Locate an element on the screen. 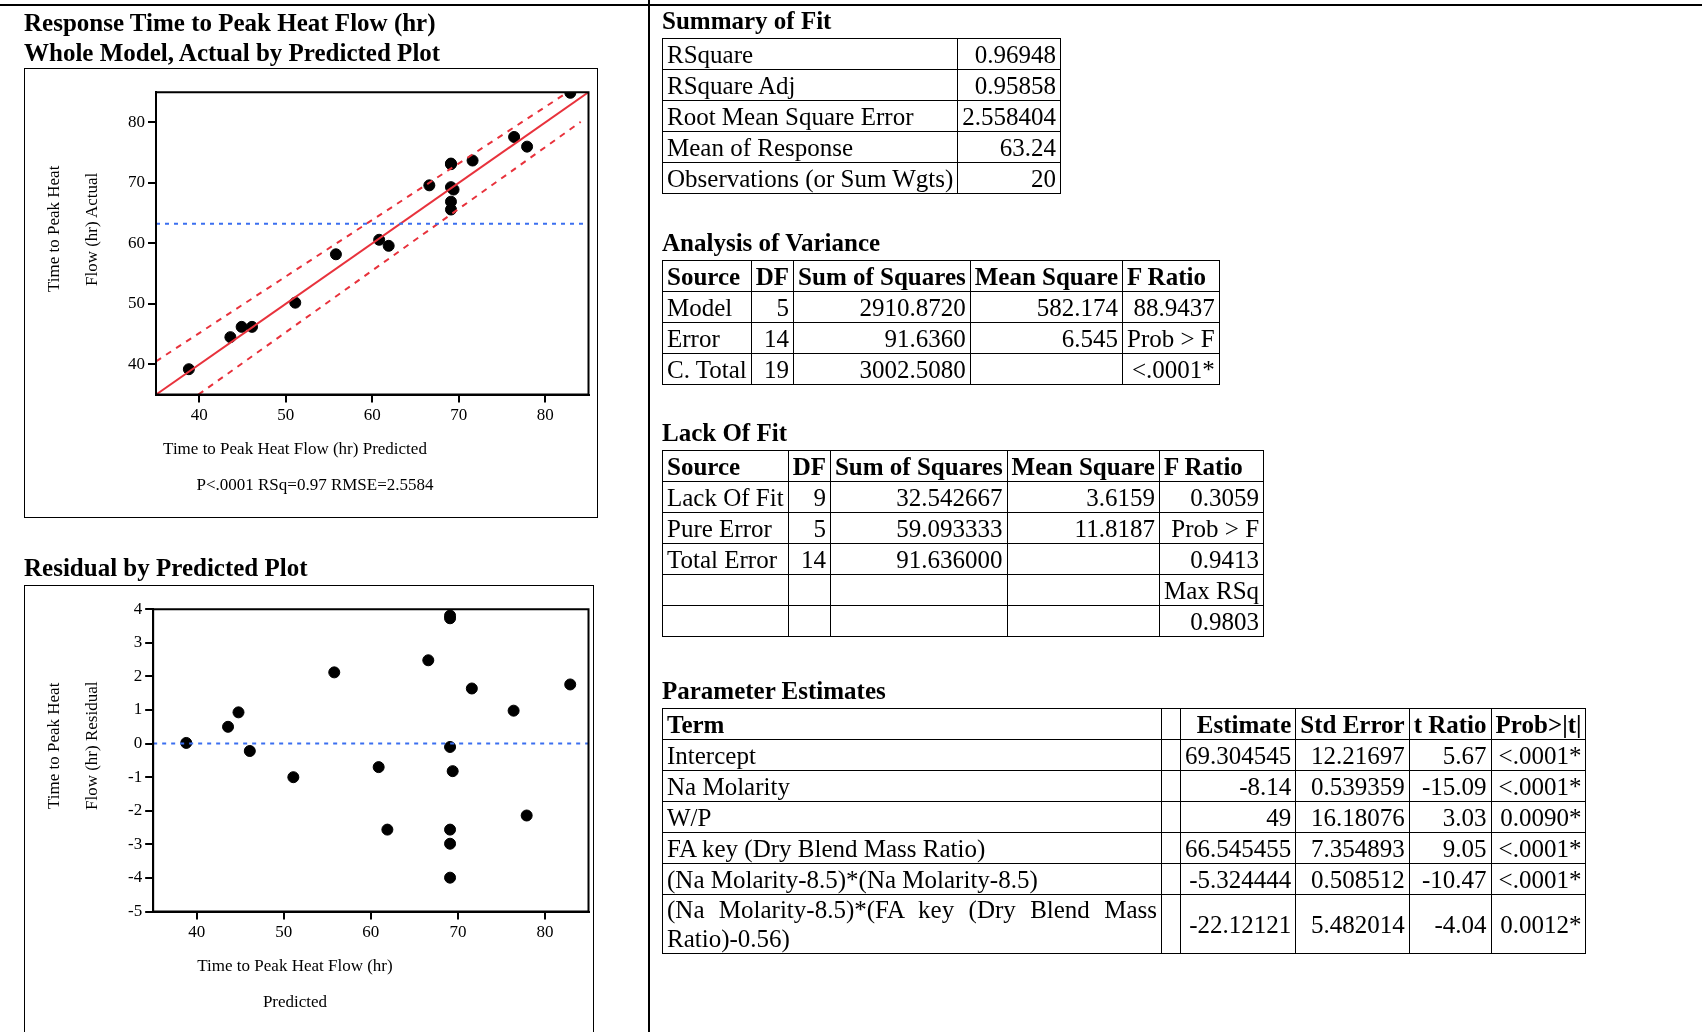 Image resolution: width=1702 pixels, height=1032 pixels. text: 0.96948 is located at coordinates (1015, 54).